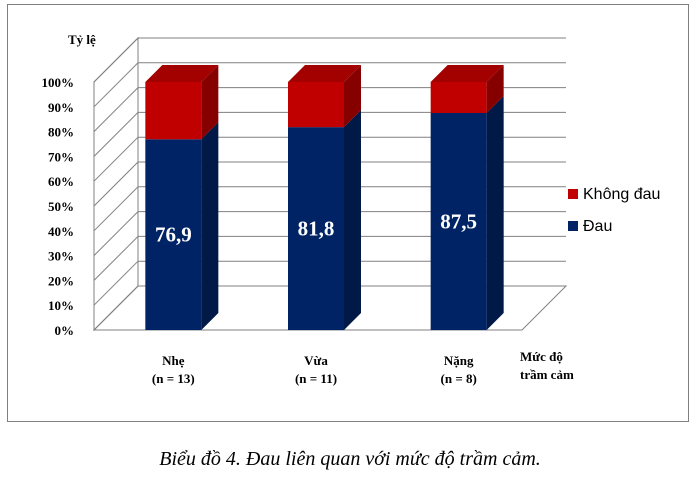  I want to click on y-tick-label: 70%, so click(61, 156).